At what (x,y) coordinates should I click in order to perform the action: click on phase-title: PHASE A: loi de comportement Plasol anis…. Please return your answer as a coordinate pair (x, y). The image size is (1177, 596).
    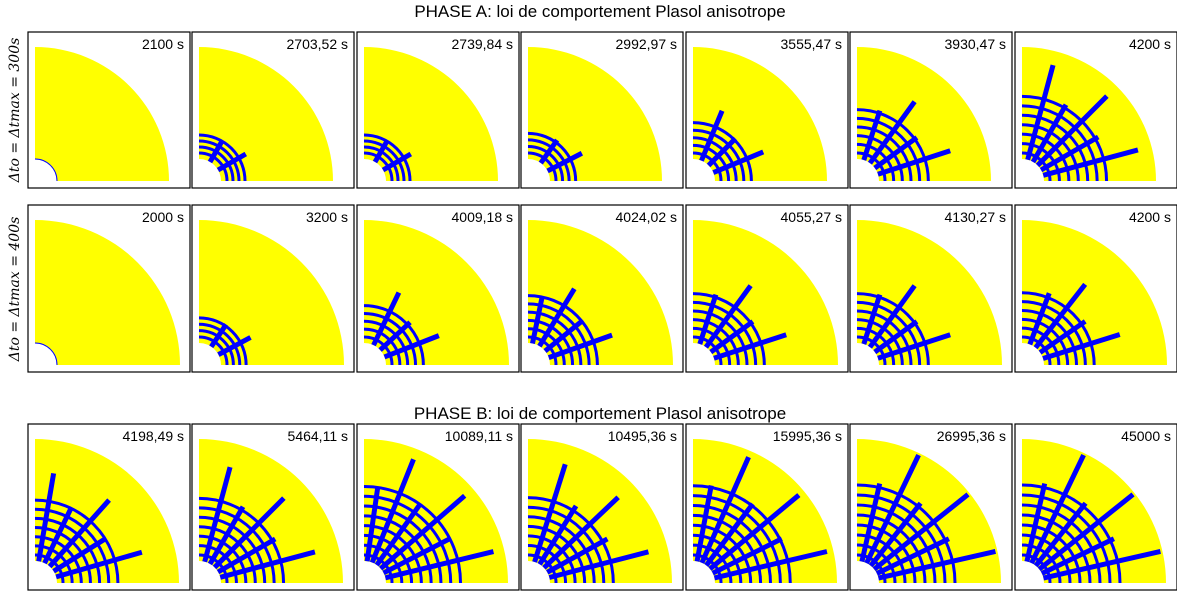
    Looking at the image, I should click on (599, 11).